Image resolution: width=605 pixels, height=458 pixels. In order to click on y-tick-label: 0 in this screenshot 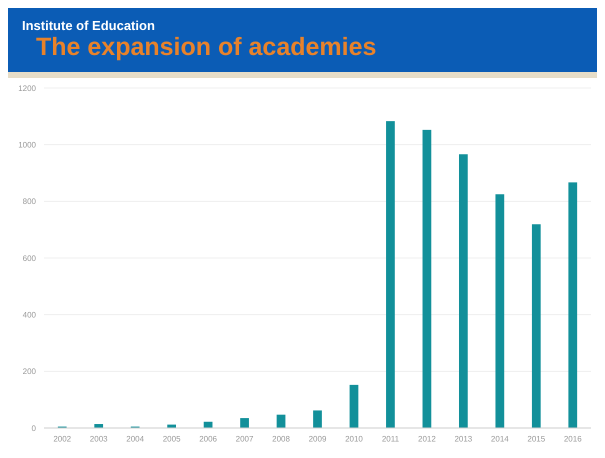, I will do `click(34, 428)`.